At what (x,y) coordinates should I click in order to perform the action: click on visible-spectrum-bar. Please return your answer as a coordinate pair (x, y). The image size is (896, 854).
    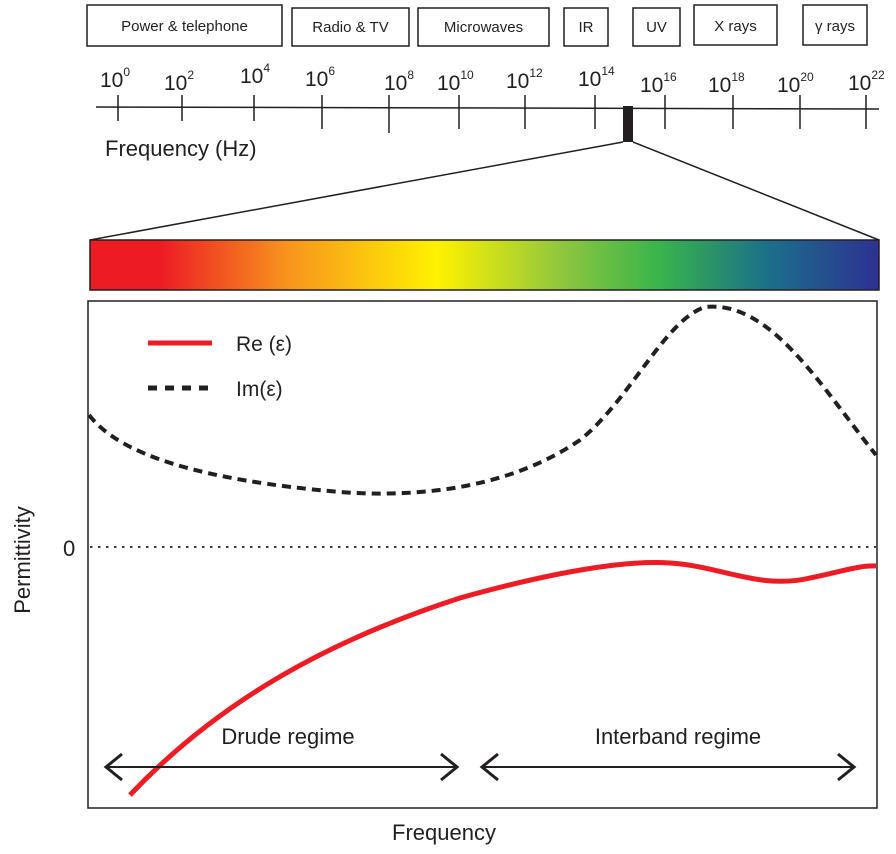
    Looking at the image, I should click on (484, 265).